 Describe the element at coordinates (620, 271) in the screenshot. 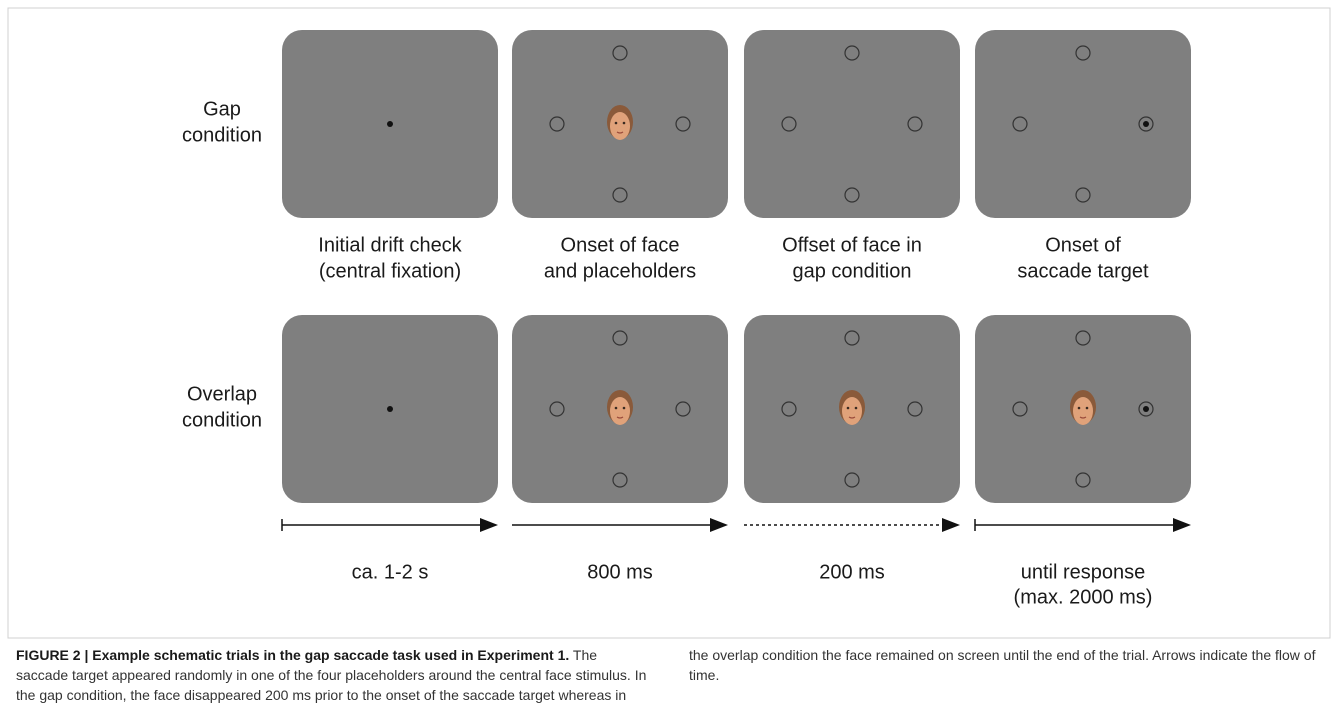

I see `column-label: and placeholders` at that location.